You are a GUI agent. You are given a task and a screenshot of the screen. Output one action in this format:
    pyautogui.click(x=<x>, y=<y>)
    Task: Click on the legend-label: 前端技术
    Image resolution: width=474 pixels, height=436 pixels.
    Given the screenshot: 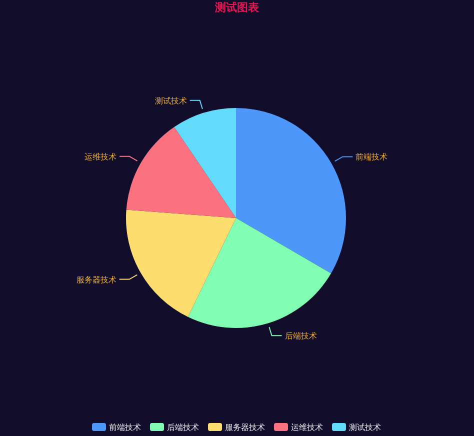 What is the action you would take?
    pyautogui.click(x=125, y=427)
    